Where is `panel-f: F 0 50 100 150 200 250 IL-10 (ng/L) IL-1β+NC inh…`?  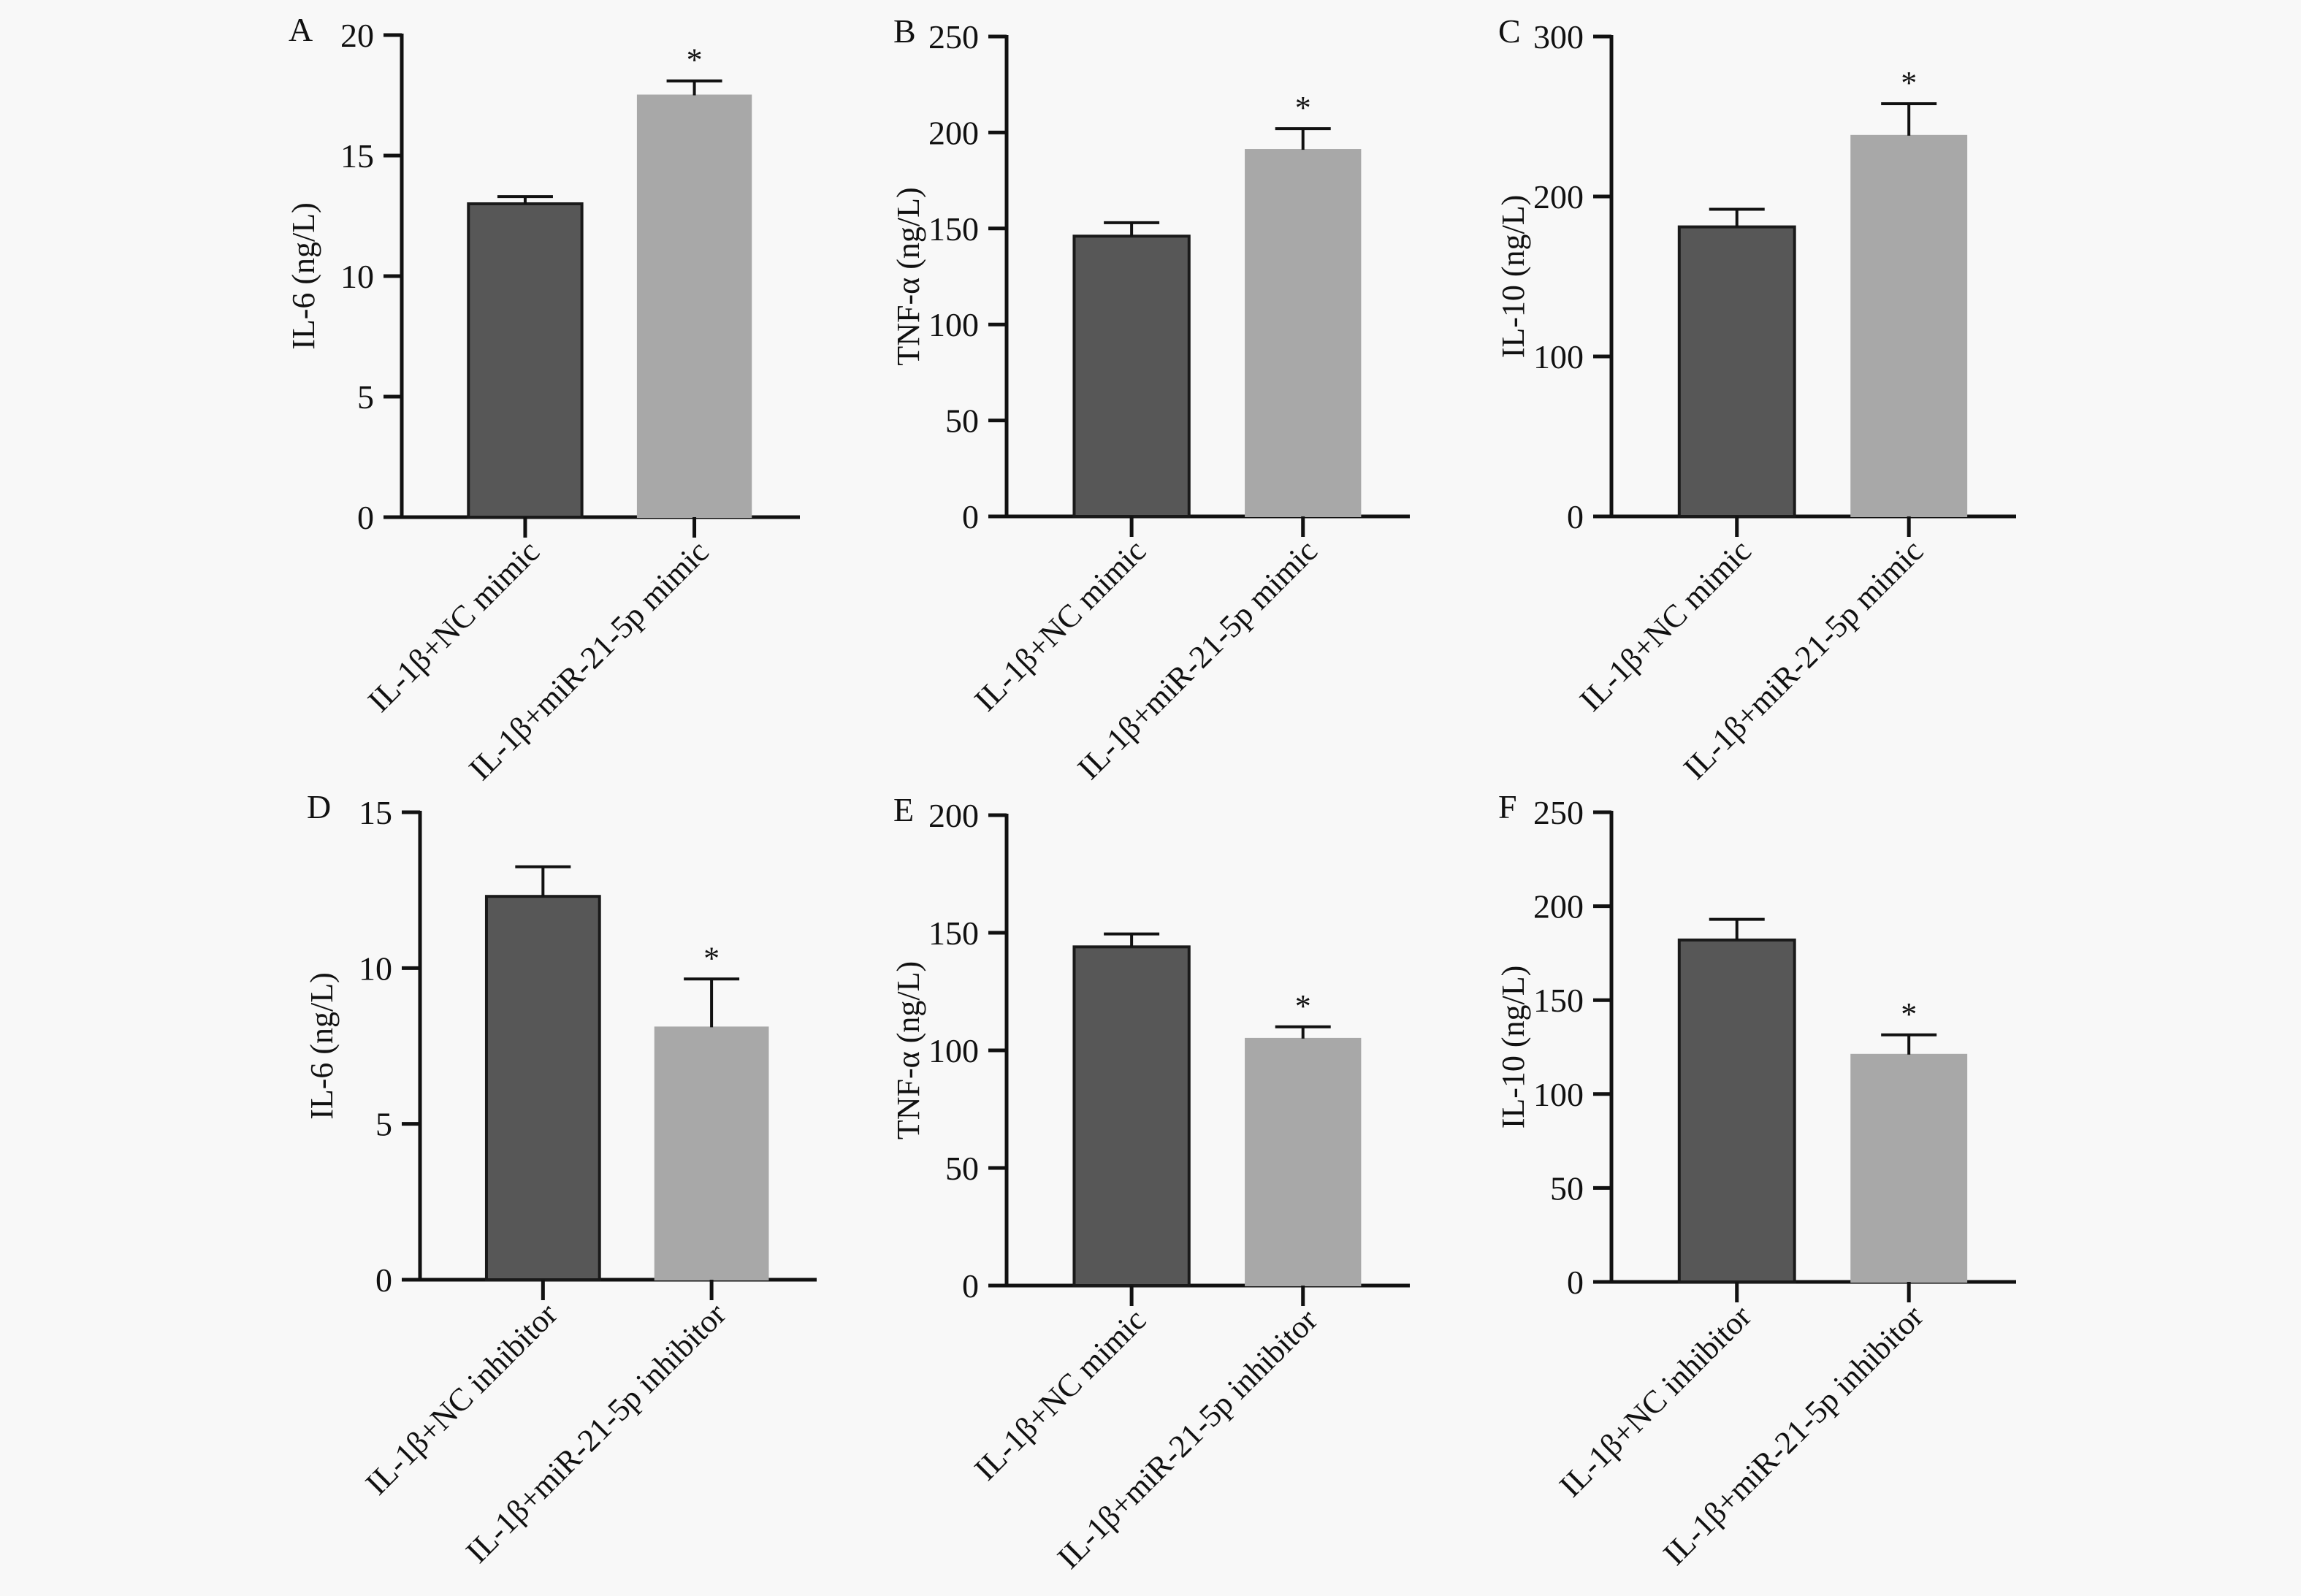
panel-f: F 0 50 100 150 200 250 IL-10 (ng/L) IL-1β+NC inh… is located at coordinates (1756, 1180).